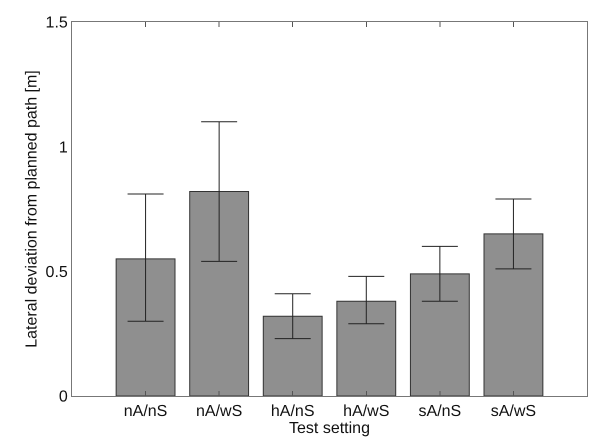 The image size is (589, 444). I want to click on x-tick-label: nA/nS, so click(146, 411).